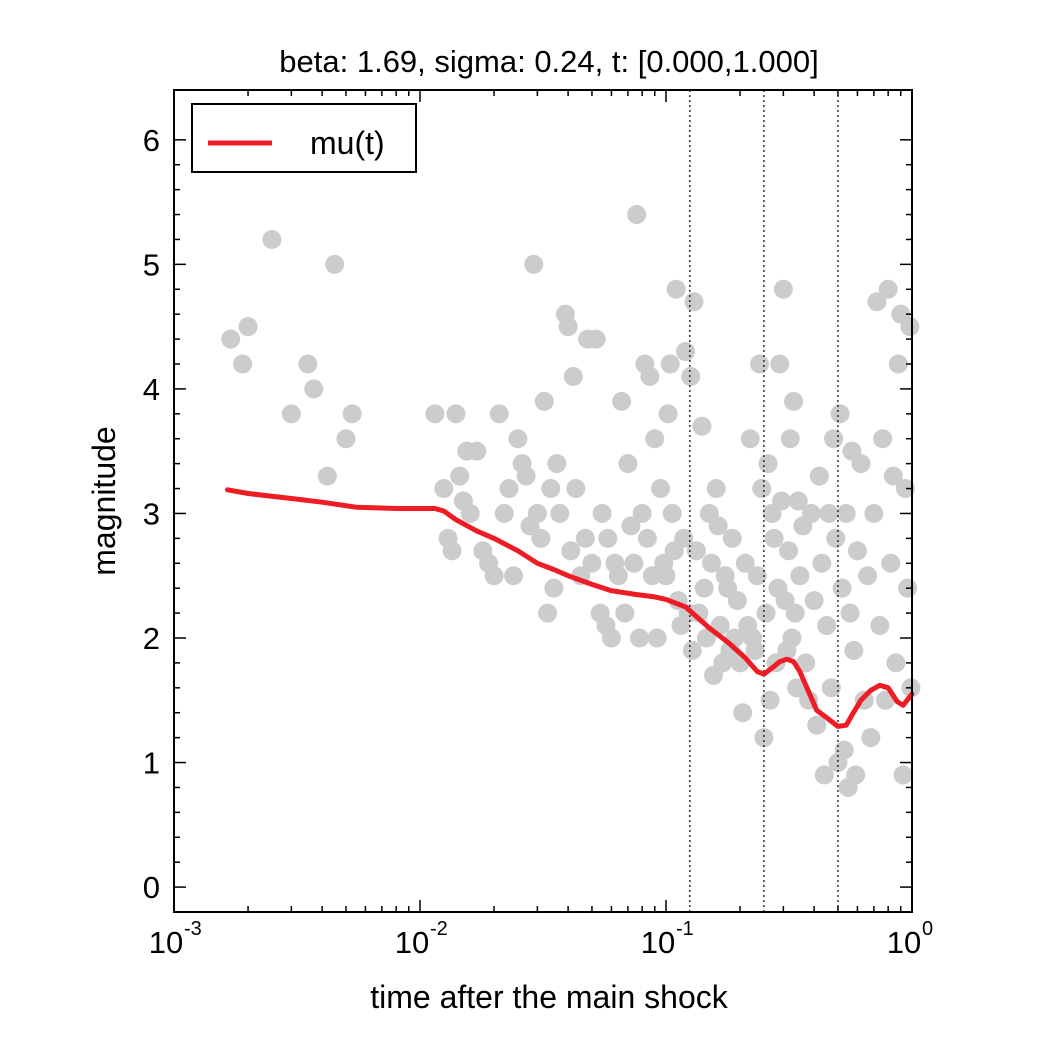 The image size is (1051, 1051). I want to click on x-tick-label: 10 -1, so click(667, 939).